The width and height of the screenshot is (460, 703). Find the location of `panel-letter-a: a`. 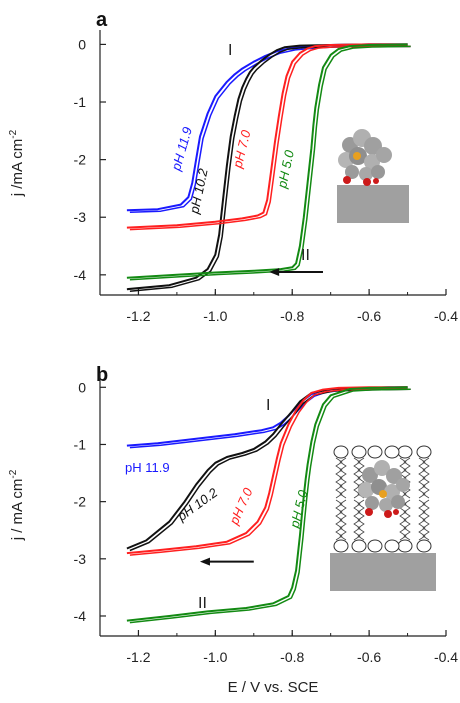

panel-letter-a: a is located at coordinates (102, 20).